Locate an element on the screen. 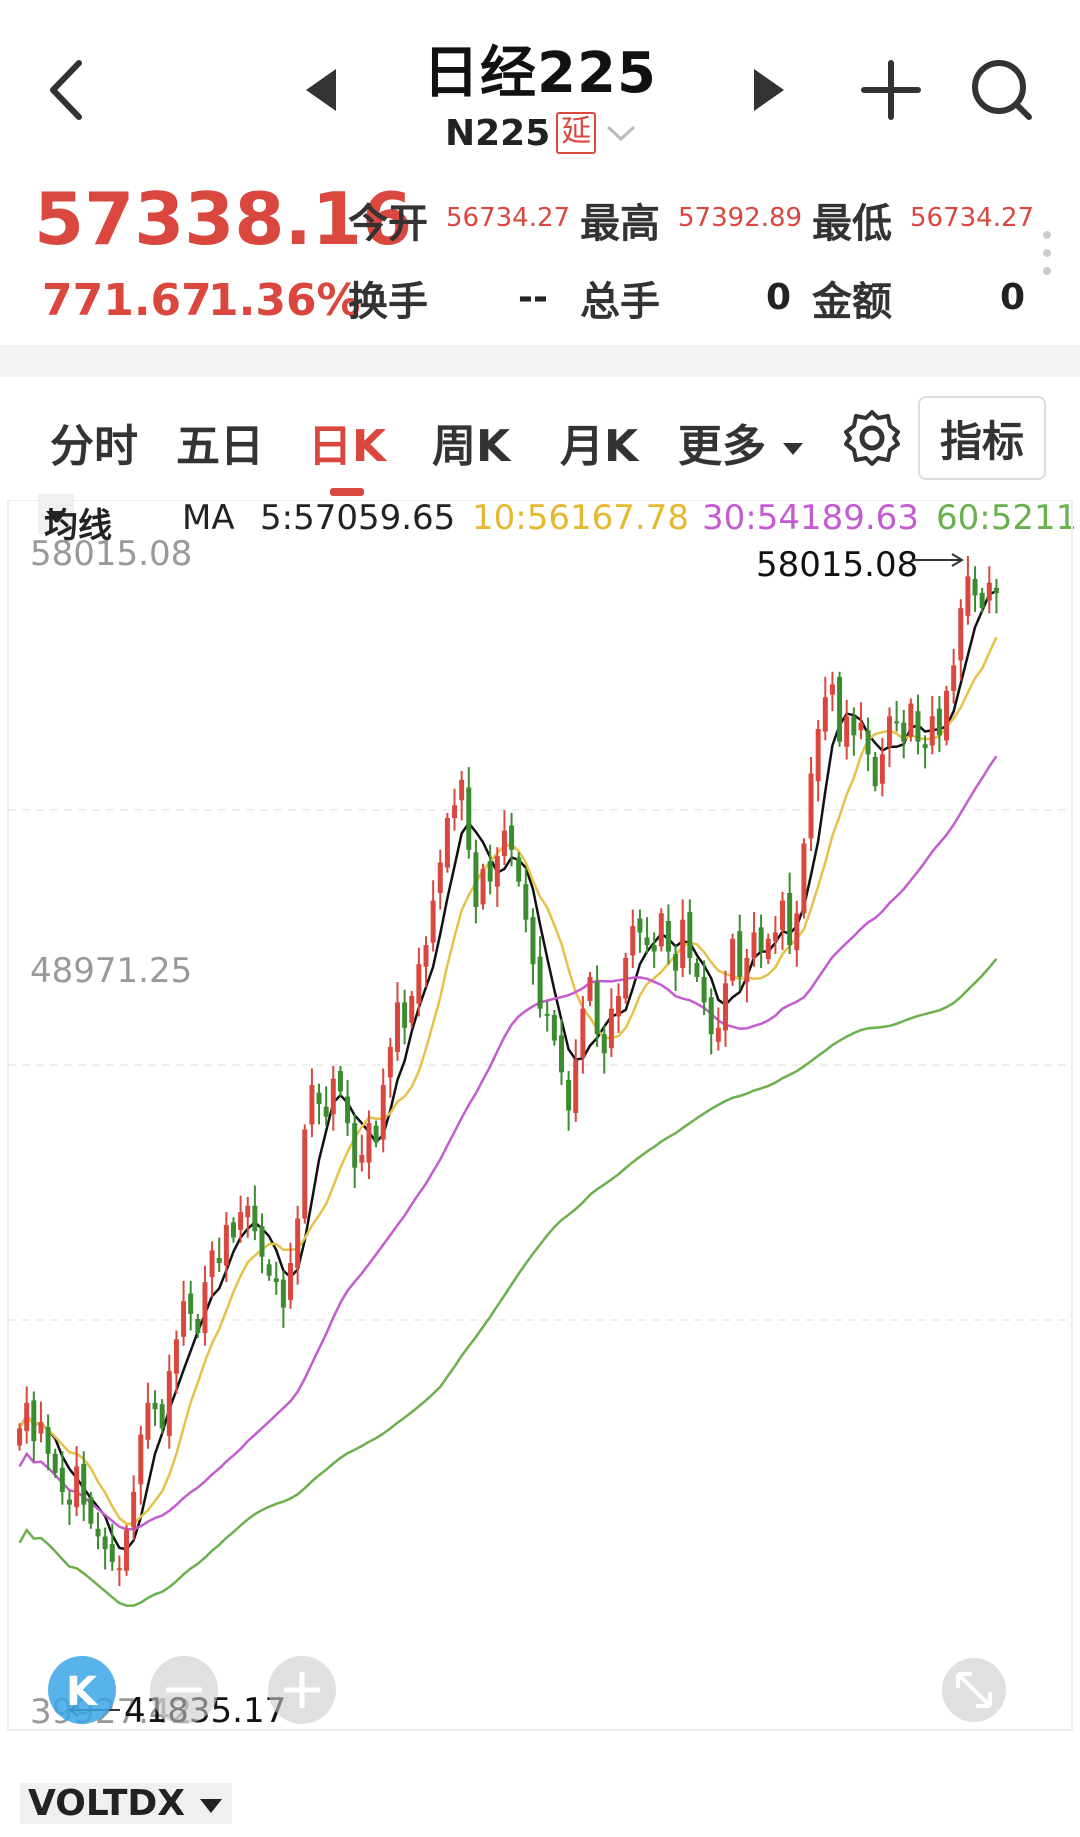 The height and width of the screenshot is (1837, 1080). zoom-in-icon is located at coordinates (302, 1690).